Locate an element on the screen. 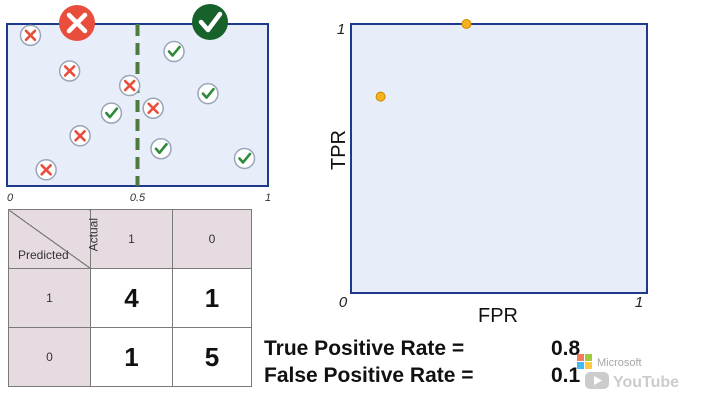  predicted-axis-label: Predicted is located at coordinates (43, 255).